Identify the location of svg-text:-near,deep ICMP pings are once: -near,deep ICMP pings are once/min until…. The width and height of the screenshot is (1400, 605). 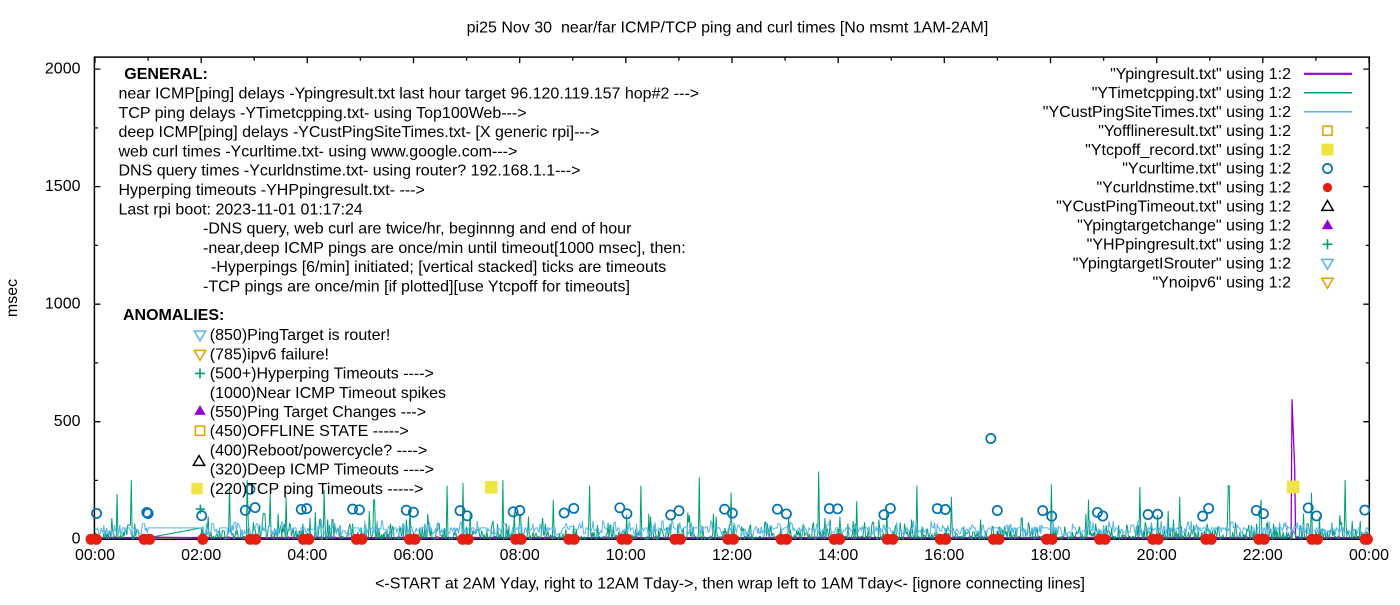
(444, 248).